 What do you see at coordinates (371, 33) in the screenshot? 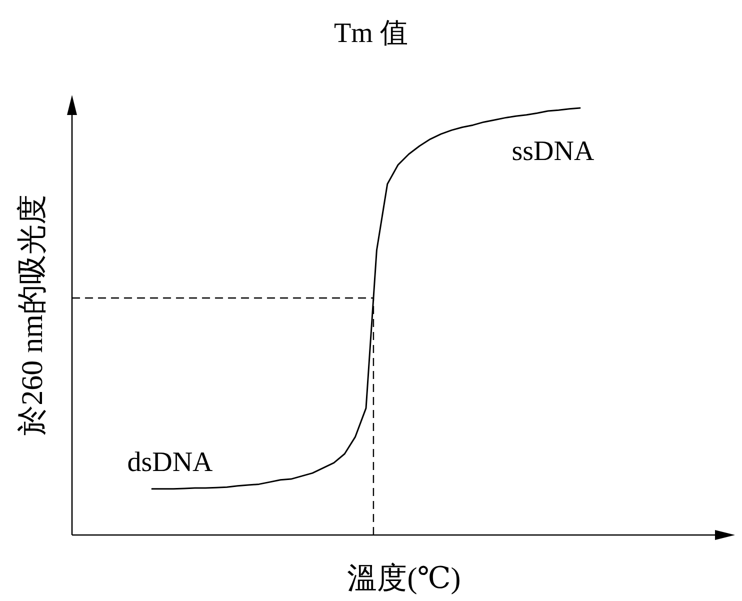
I see `chart-title: Tm 值` at bounding box center [371, 33].